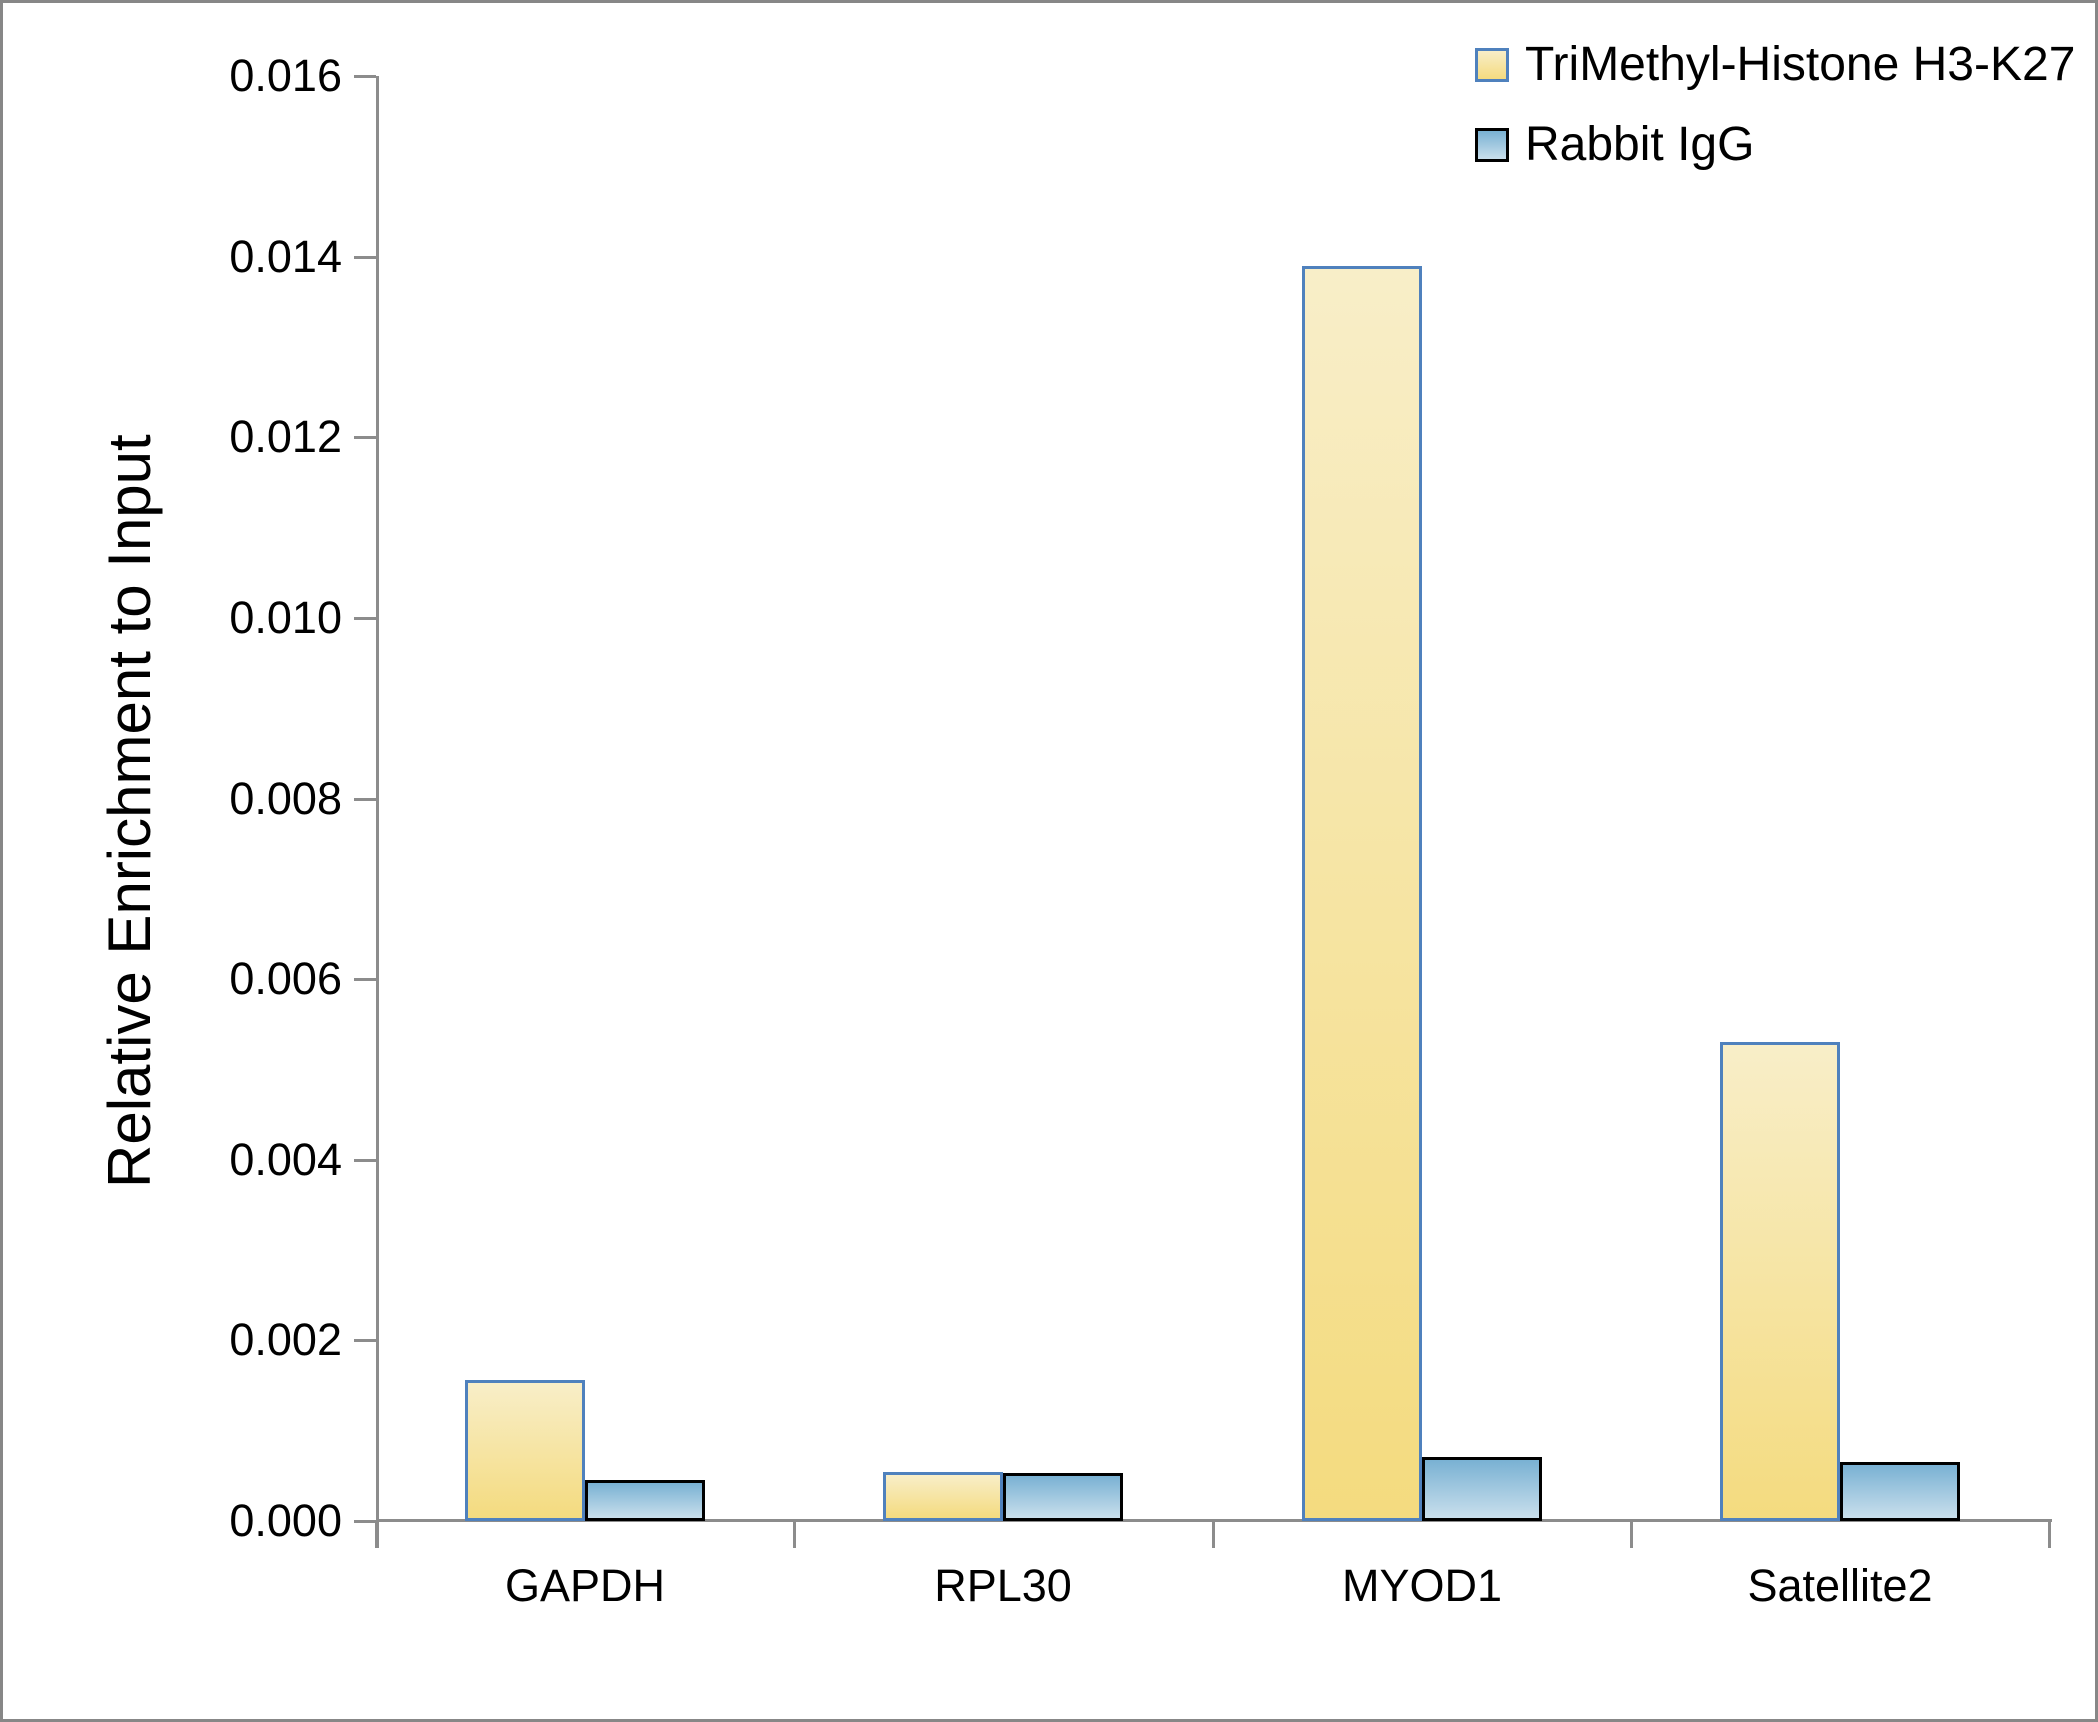  I want to click on bar-rabbit-igg-myod1, so click(1482, 1489).